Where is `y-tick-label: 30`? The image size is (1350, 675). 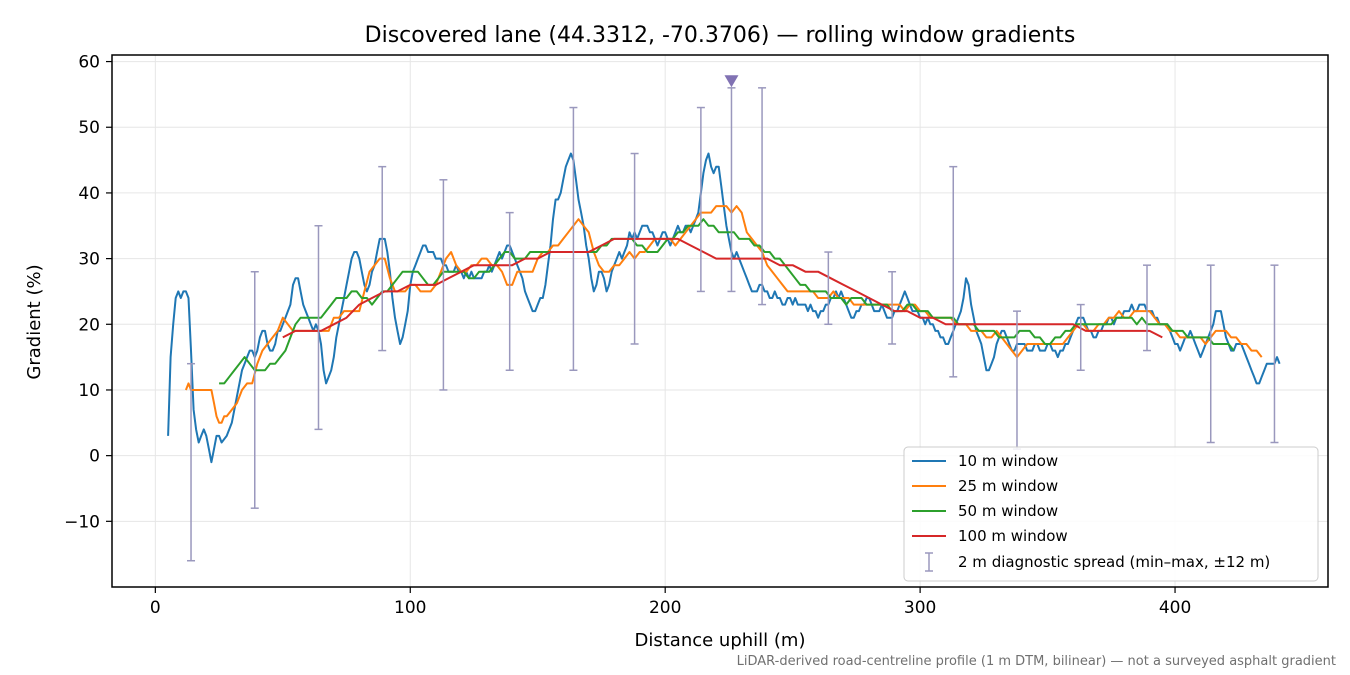
y-tick-label: 30 is located at coordinates (89, 260).